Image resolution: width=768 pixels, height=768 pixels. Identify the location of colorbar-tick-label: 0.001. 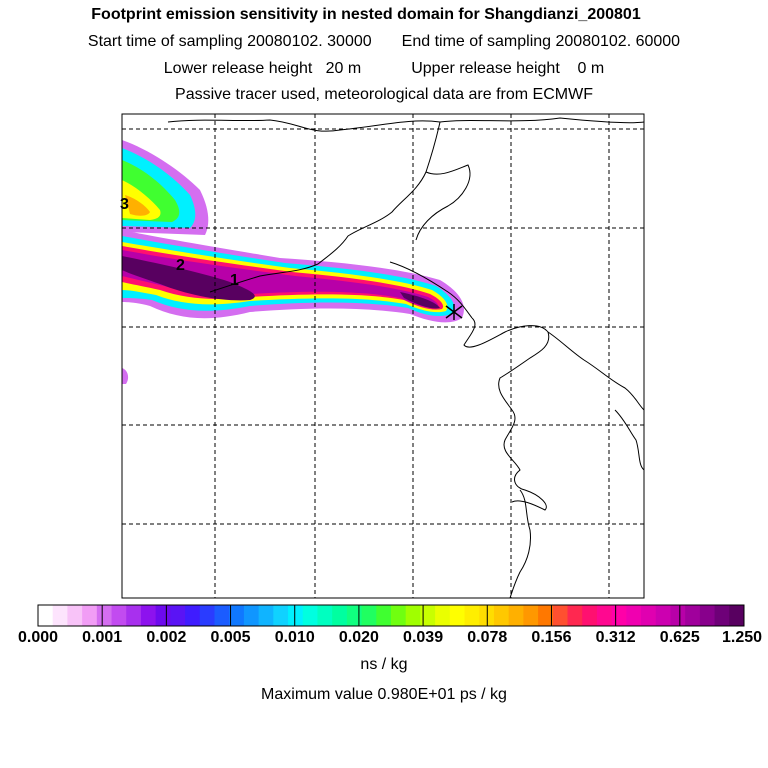
(102, 637).